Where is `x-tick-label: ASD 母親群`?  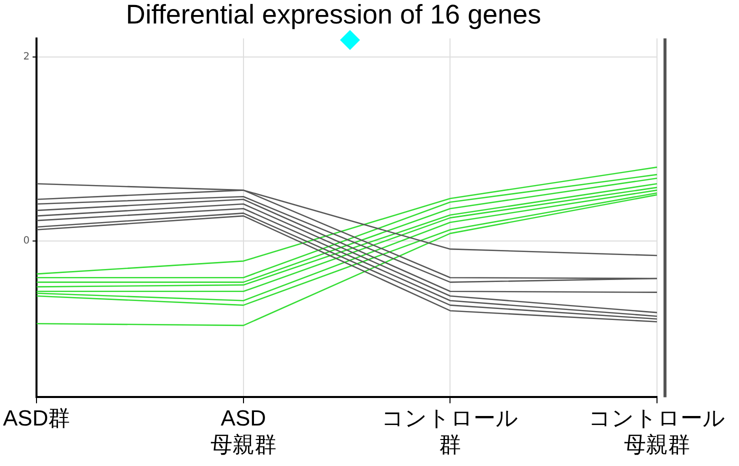 x-tick-label: ASD 母親群 is located at coordinates (243, 431).